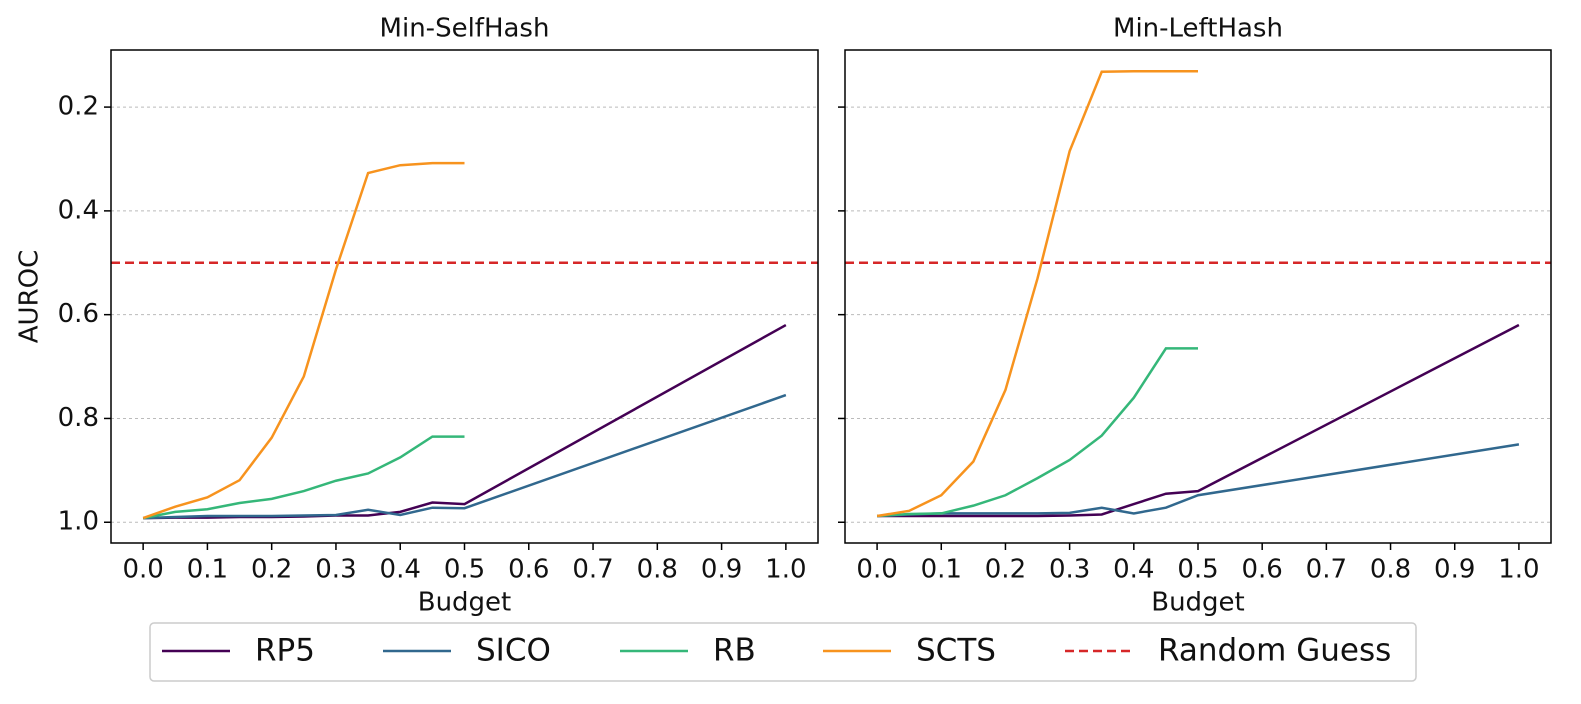  I want to click on y-axis-label: AUROC, so click(30, 297).